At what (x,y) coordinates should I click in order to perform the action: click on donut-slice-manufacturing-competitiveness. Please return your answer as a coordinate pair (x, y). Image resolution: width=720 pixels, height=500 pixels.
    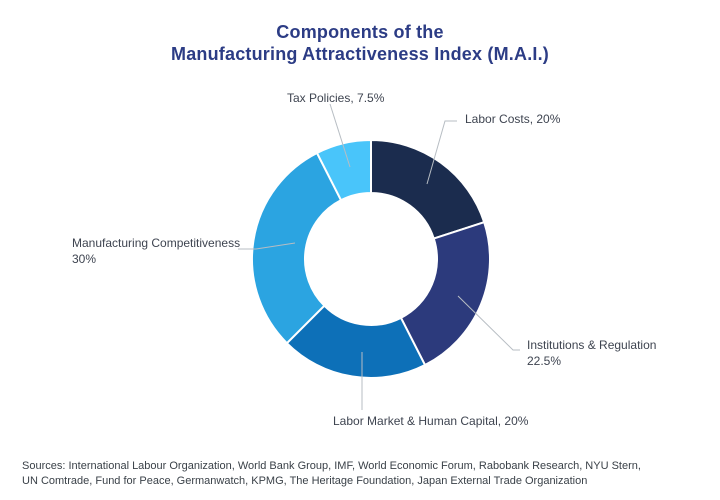
    Looking at the image, I should click on (297, 248).